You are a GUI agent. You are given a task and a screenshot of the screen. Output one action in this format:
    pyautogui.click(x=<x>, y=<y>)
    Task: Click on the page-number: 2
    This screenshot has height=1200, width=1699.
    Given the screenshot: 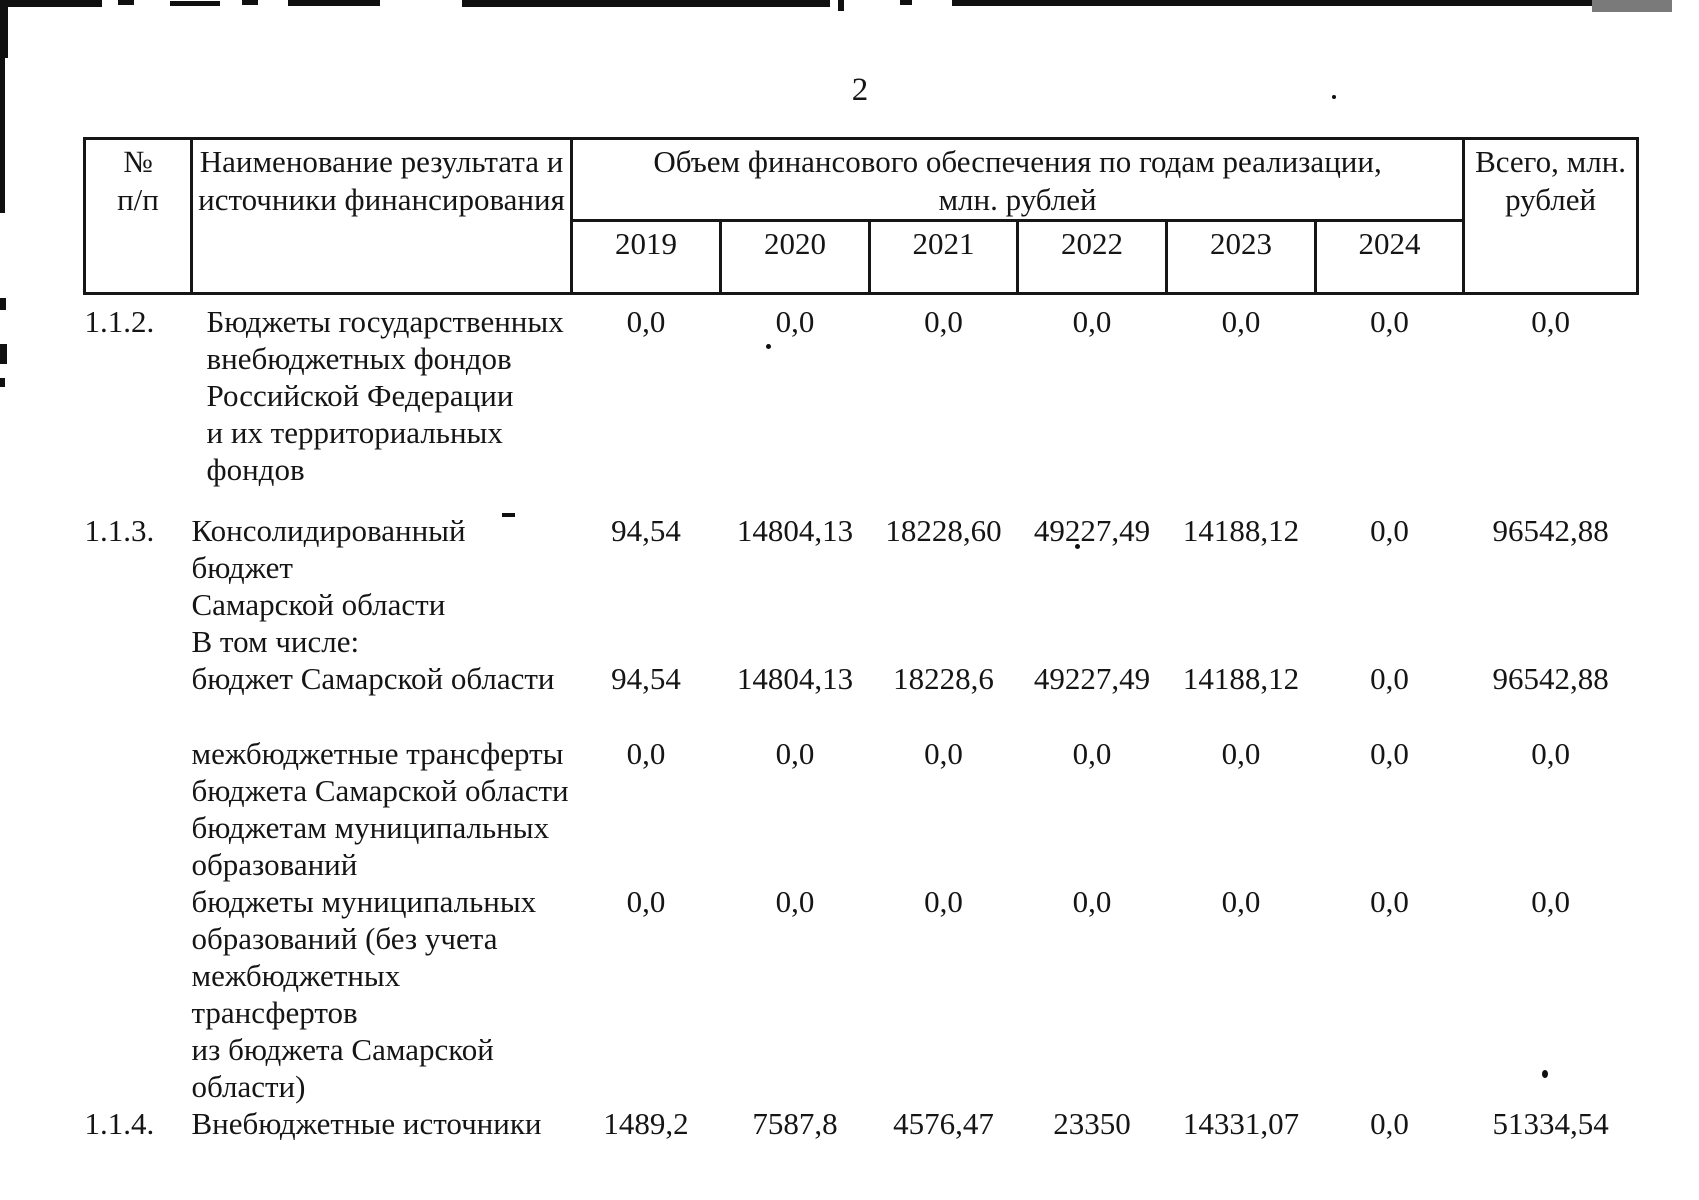 What is the action you would take?
    pyautogui.click(x=860, y=90)
    